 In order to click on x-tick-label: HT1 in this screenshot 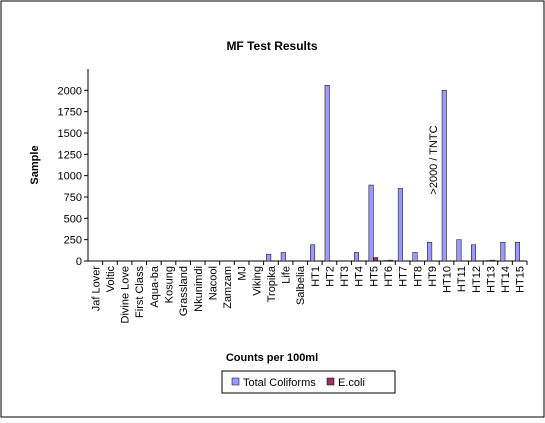, I will do `click(316, 276)`.